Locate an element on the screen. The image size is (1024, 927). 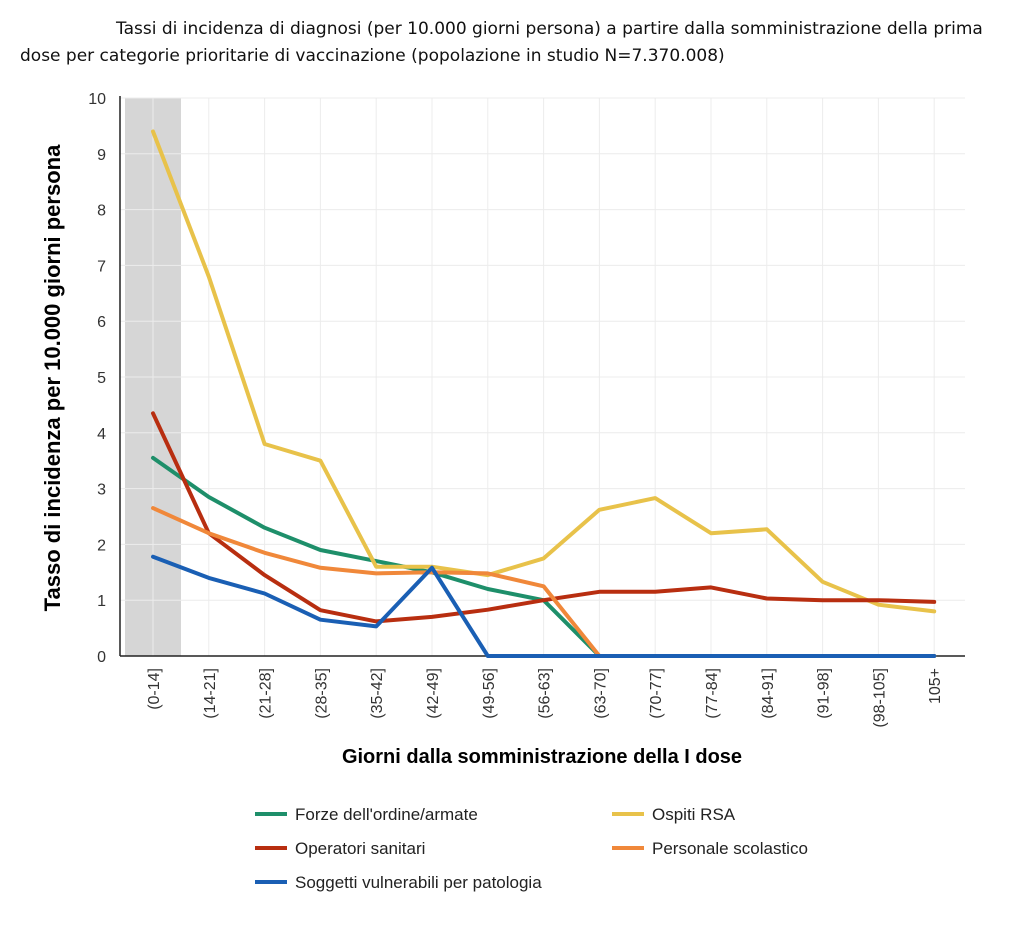
x-tick-label: (91-98] is located at coordinates (824, 693).